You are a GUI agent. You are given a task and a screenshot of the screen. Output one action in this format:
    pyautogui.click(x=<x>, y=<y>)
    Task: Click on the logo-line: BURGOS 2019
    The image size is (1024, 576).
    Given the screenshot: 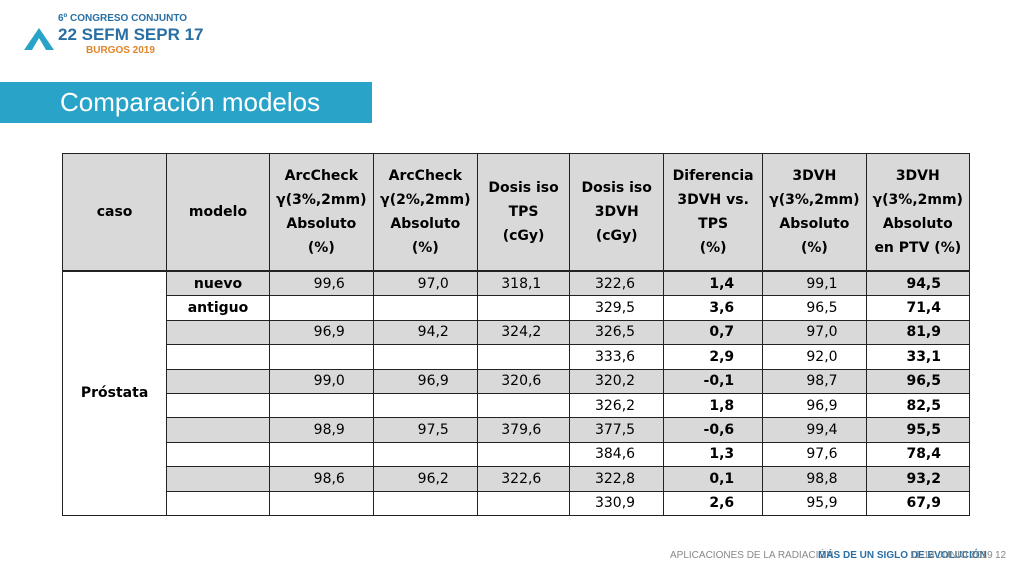 What is the action you would take?
    pyautogui.click(x=120, y=50)
    